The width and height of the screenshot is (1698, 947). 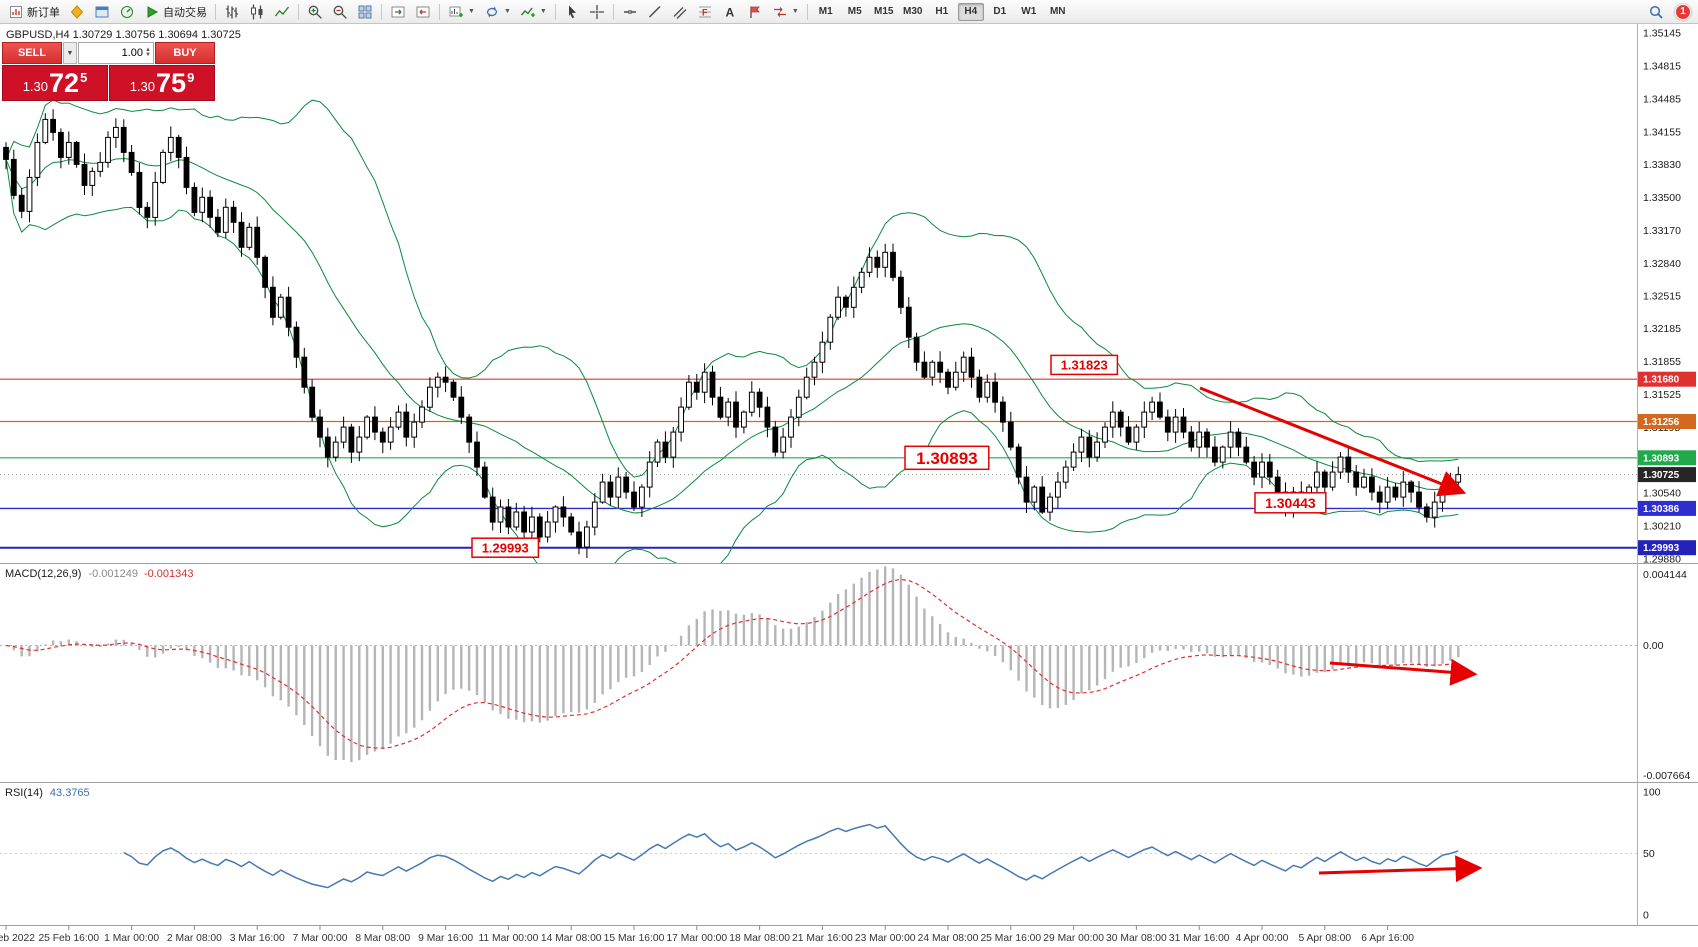 I want to click on price-annotation: 1.30893, so click(x=947, y=458).